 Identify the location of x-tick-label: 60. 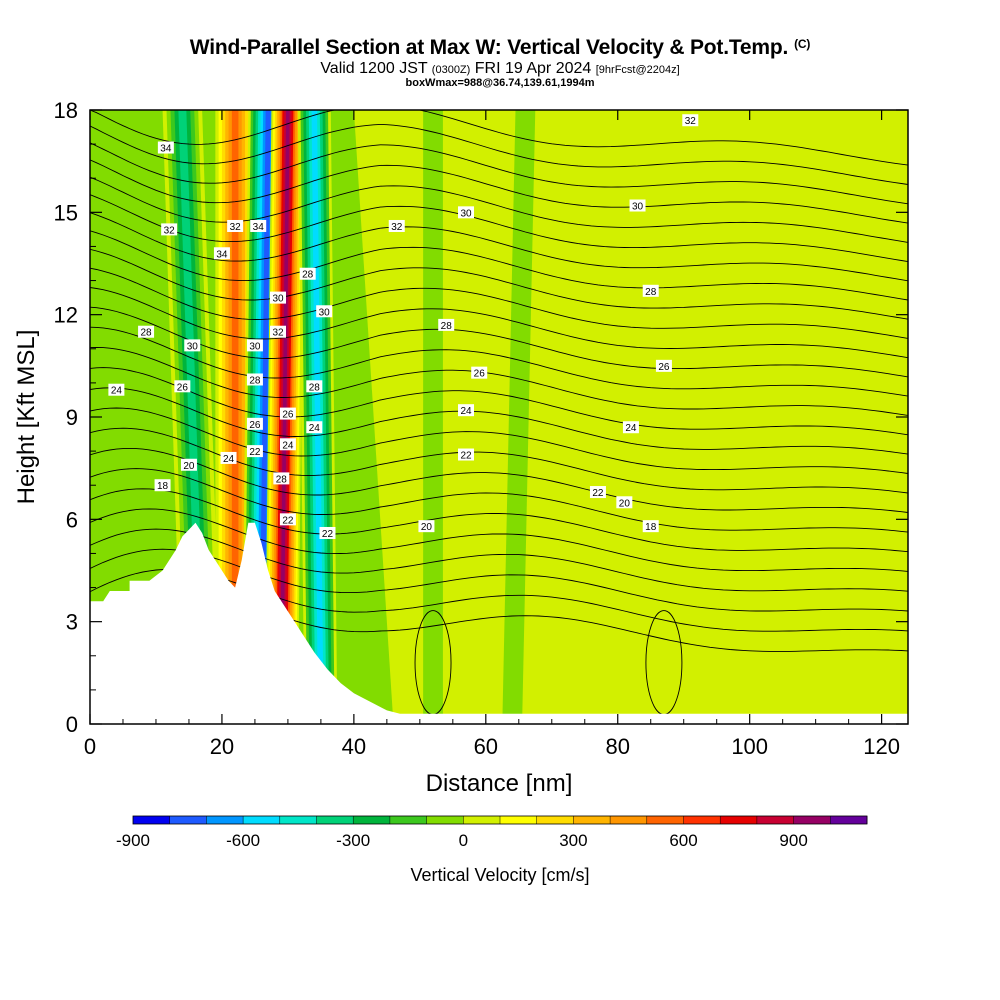
(486, 746).